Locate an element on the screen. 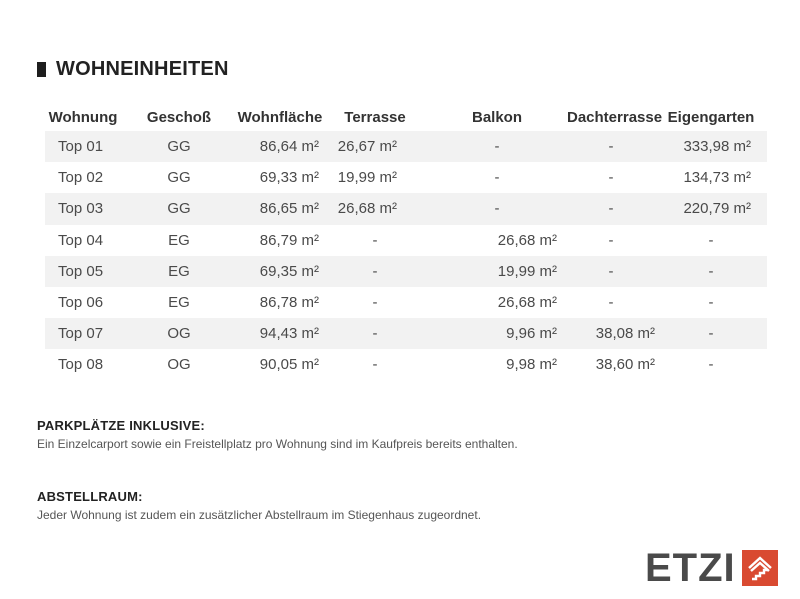 The width and height of the screenshot is (800, 599). cell-wohnung: Top 05 is located at coordinates (83, 271).